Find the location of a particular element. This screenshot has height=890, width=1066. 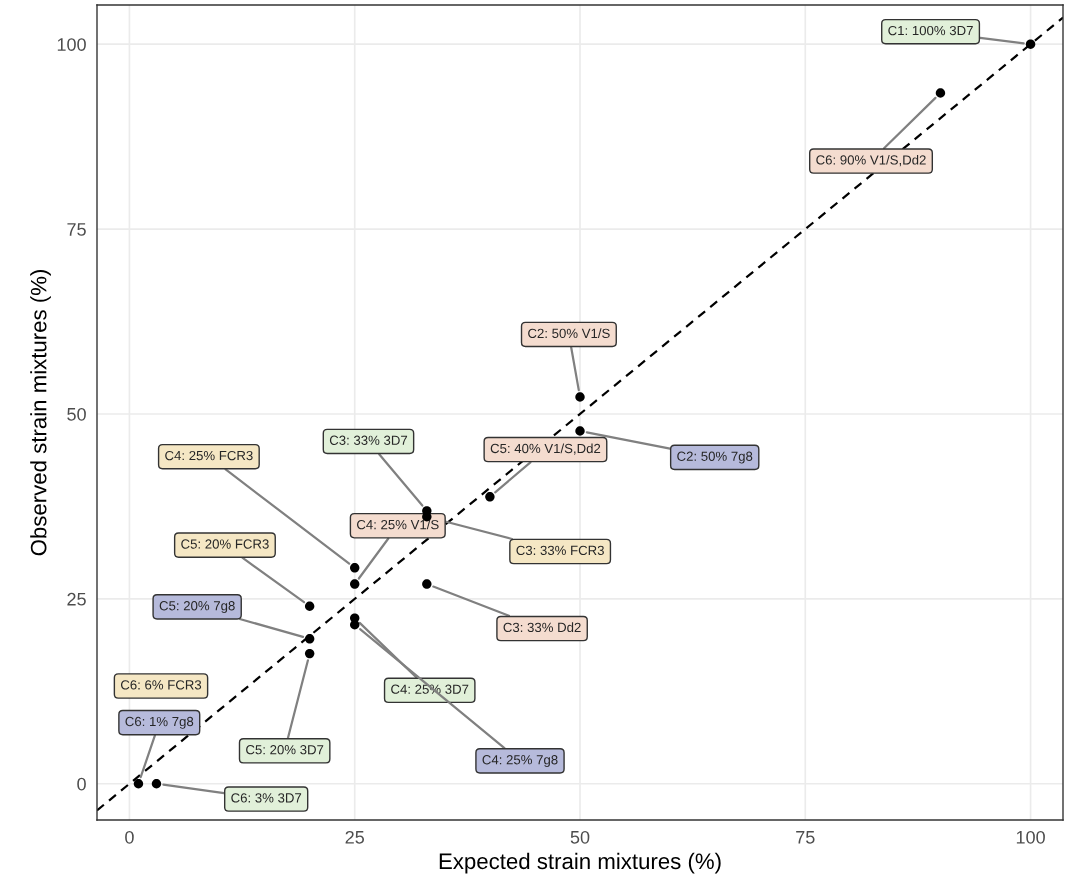

annotation: C5: 40% V1/S,Dd2 is located at coordinates (545, 449).